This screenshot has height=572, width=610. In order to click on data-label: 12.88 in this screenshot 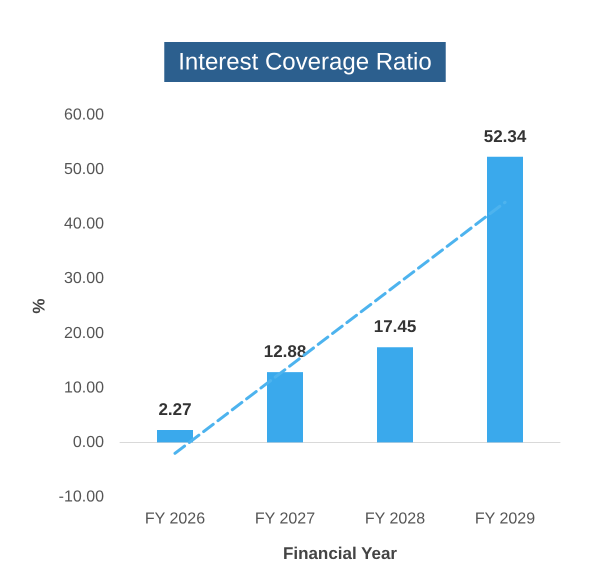, I will do `click(285, 352)`.